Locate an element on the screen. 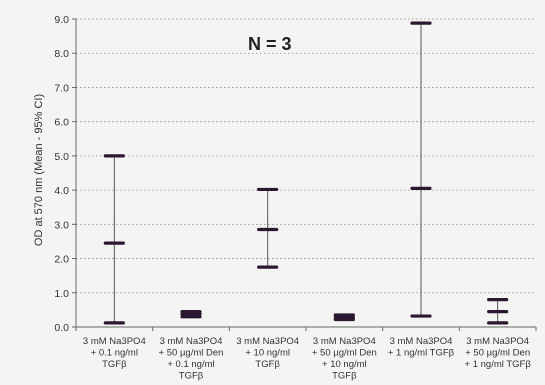 The image size is (545, 385). x-category-label: 3 mM Na3PO4 + 0.1 ng/ml TGFβ is located at coordinates (114, 353).